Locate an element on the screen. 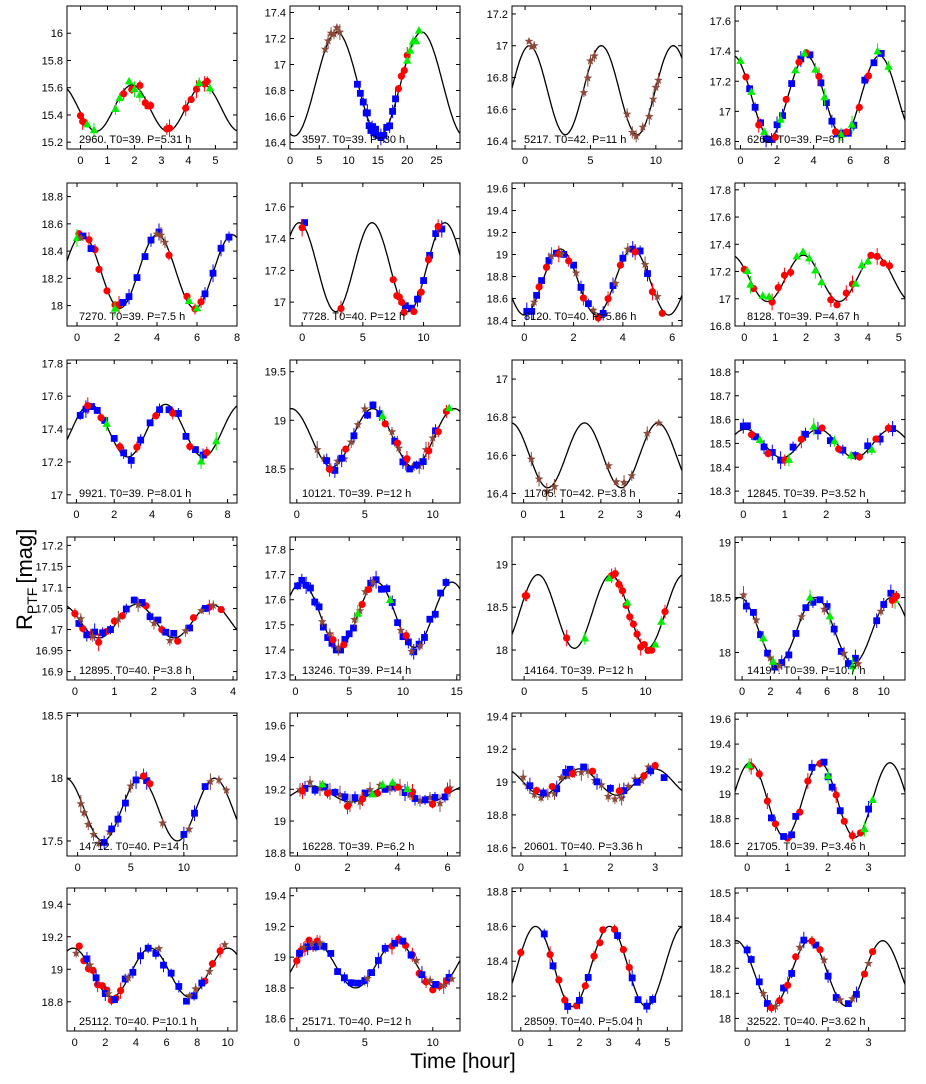  panel-frame is located at coordinates (820, 608).